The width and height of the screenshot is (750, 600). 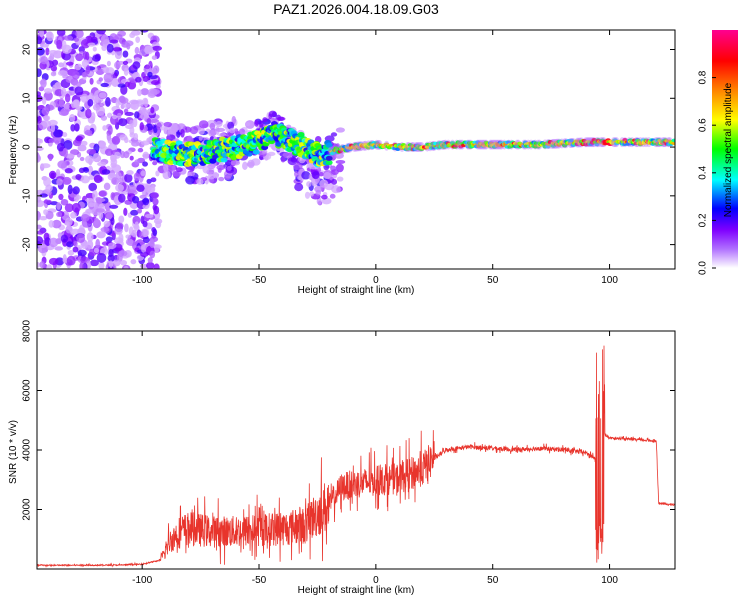 What do you see at coordinates (356, 590) in the screenshot?
I see `snr-xlabel: Height of straight line (km)` at bounding box center [356, 590].